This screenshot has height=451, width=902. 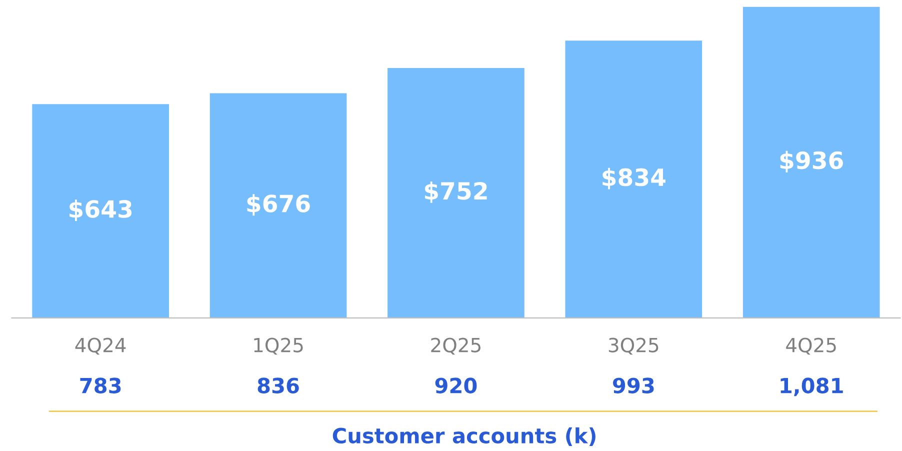 What do you see at coordinates (456, 386) in the screenshot?
I see `text: 920` at bounding box center [456, 386].